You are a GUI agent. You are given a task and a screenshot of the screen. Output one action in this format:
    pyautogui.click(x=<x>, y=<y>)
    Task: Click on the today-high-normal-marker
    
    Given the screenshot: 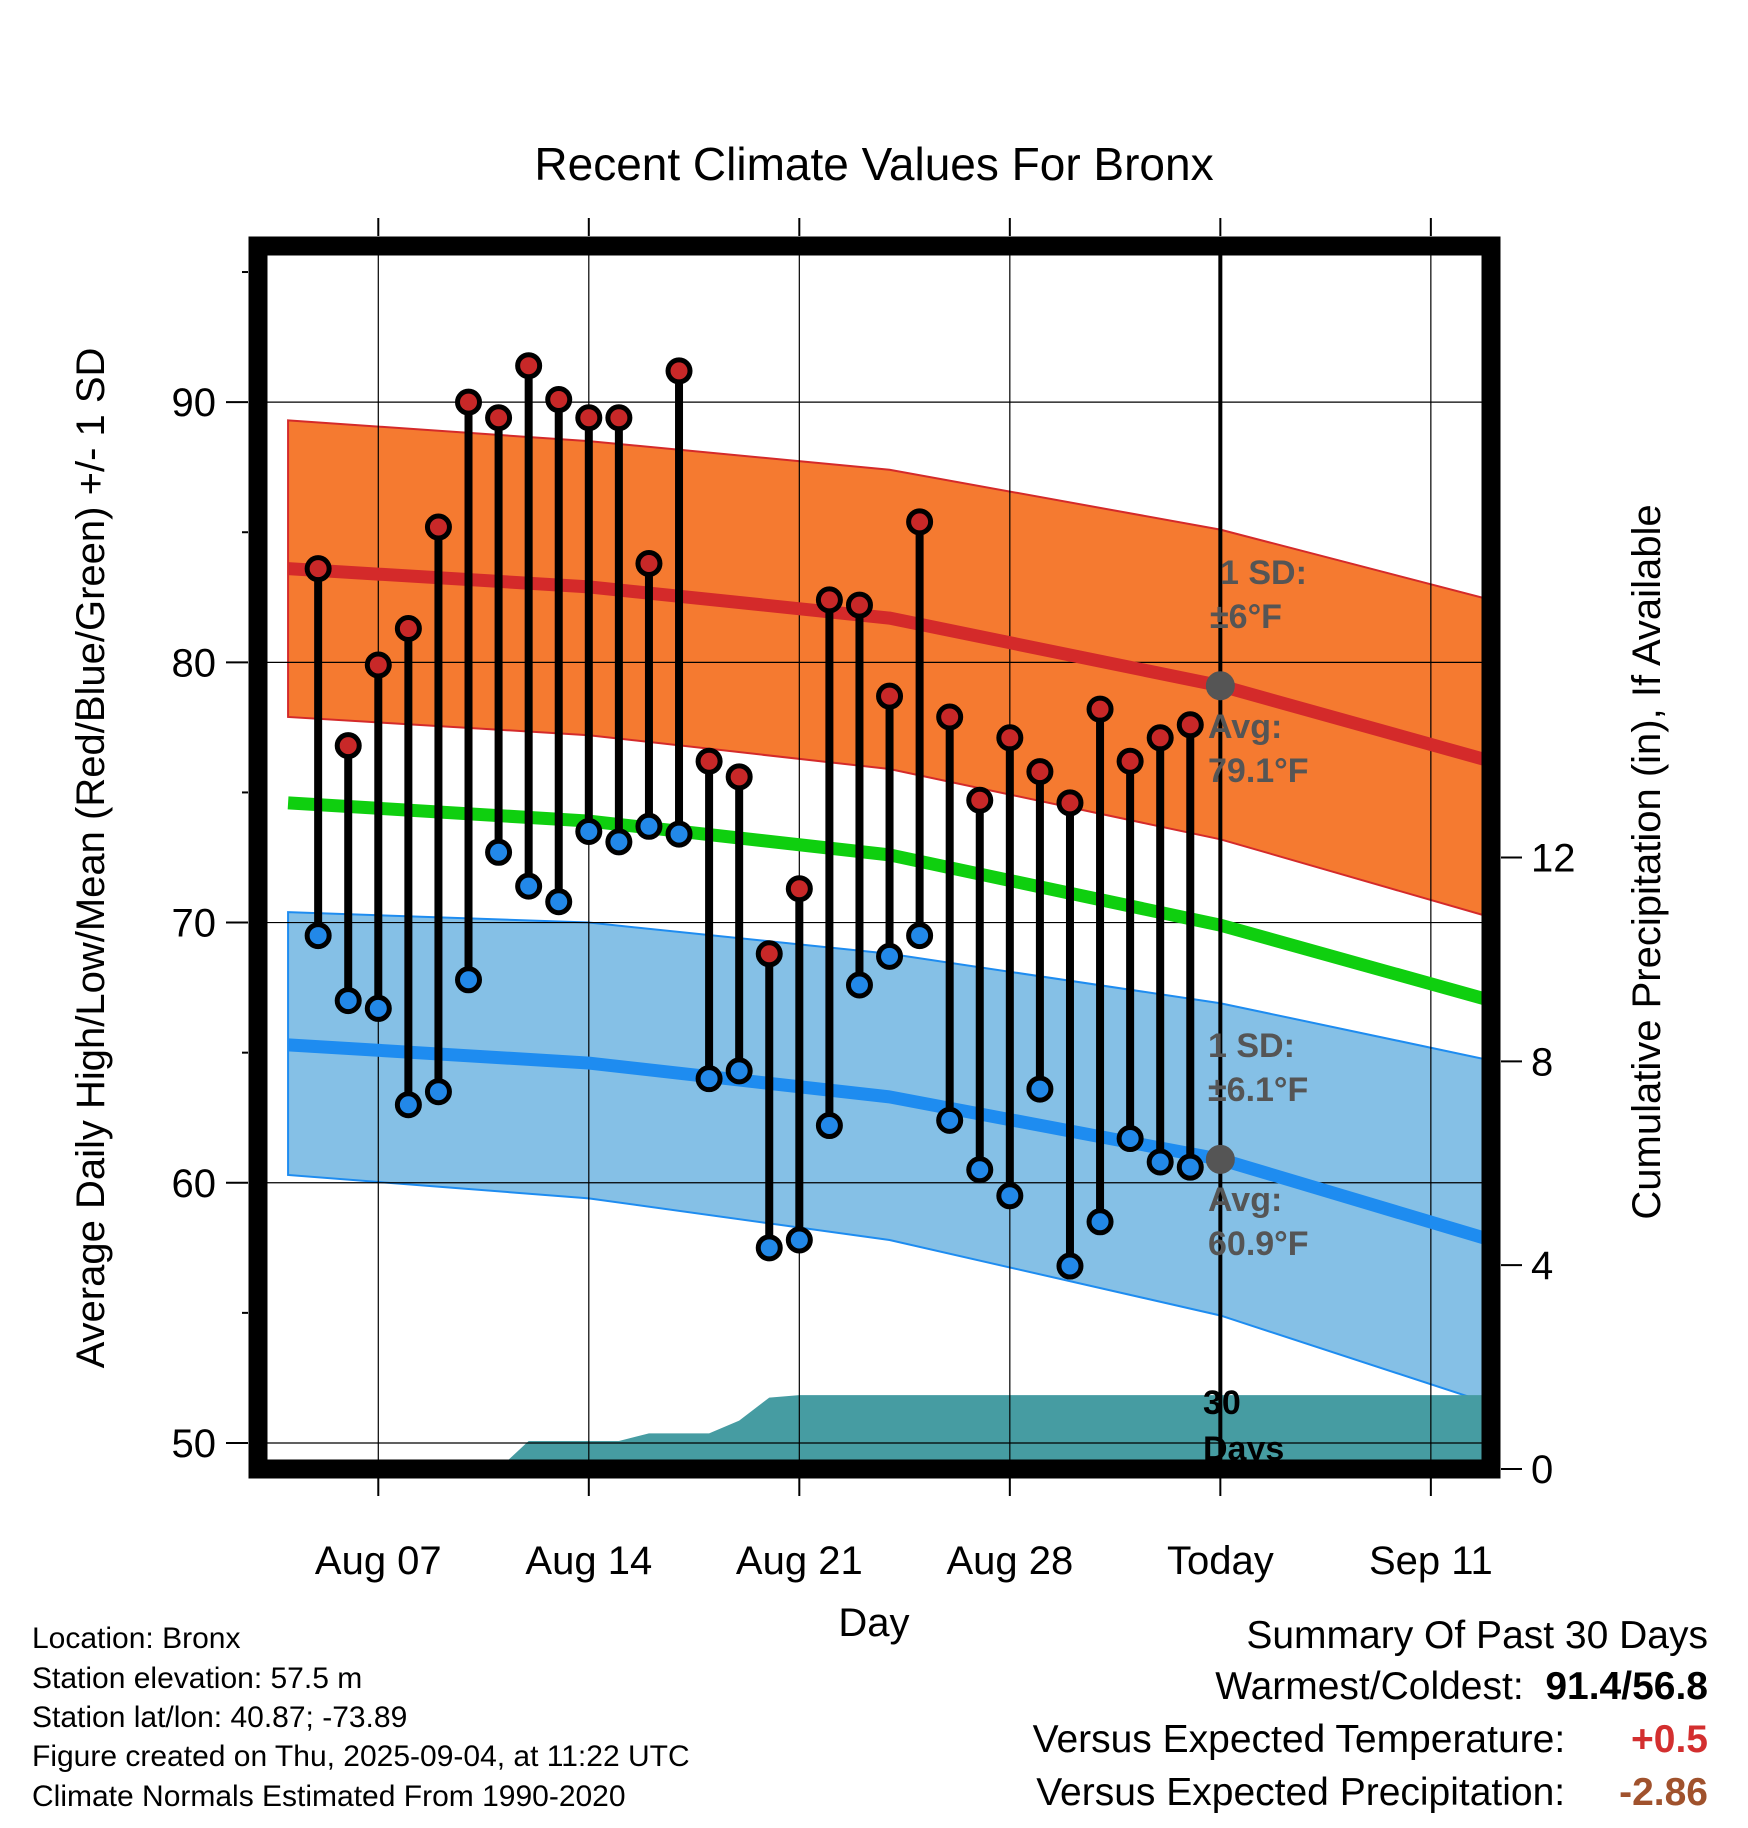 What is the action you would take?
    pyautogui.click(x=1220, y=686)
    